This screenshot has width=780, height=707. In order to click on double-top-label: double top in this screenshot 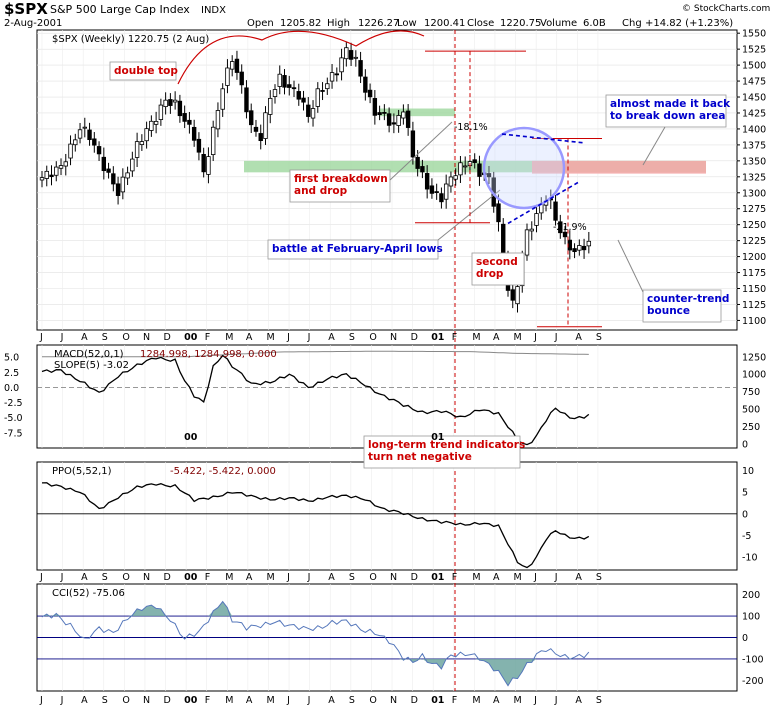, I will do `click(146, 71)`.